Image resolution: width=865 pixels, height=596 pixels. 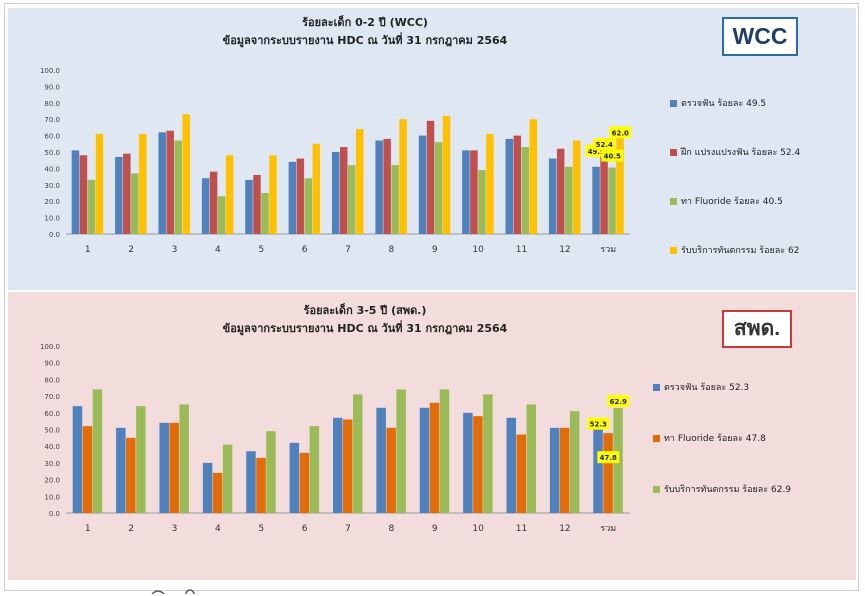 What do you see at coordinates (131, 250) in the screenshot?
I see `wcc-xtick-label: 2` at bounding box center [131, 250].